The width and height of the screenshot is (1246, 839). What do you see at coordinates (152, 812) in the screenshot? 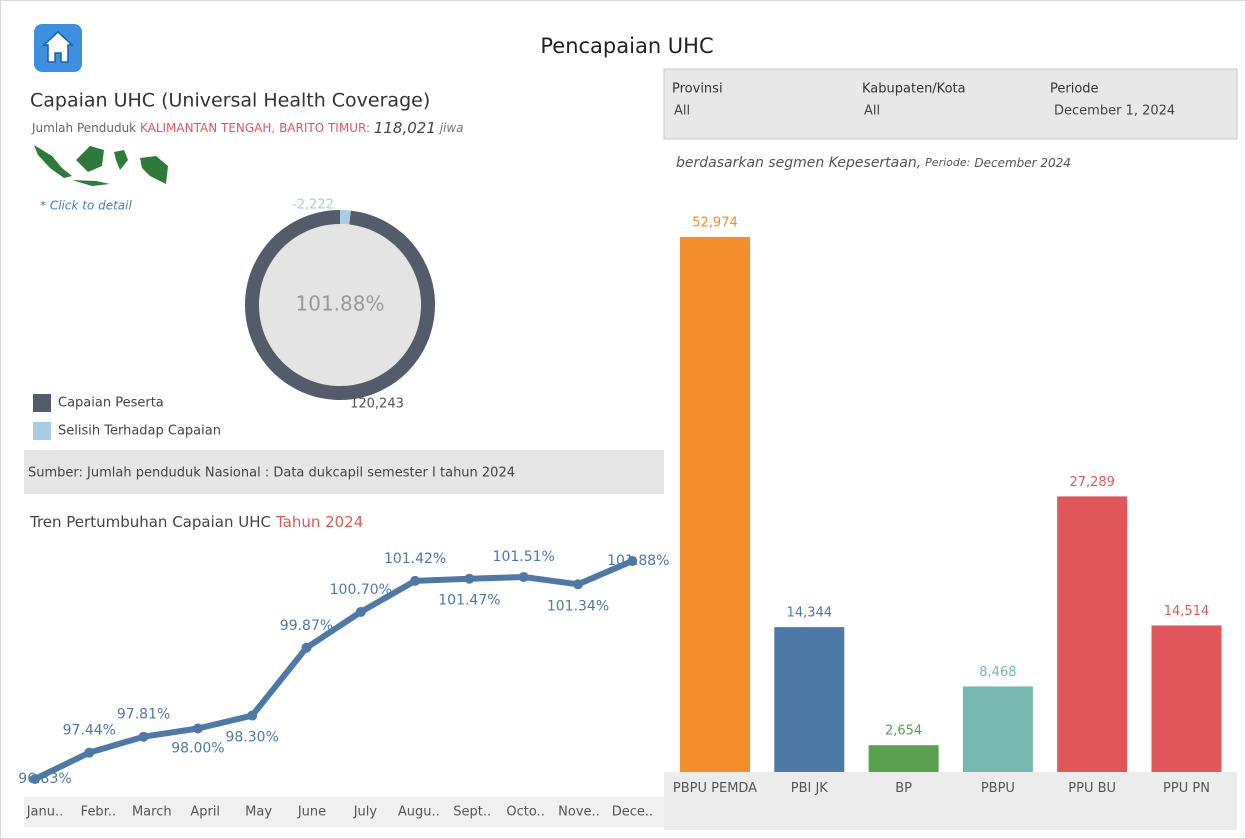
I see `x-tick-label: March` at bounding box center [152, 812].